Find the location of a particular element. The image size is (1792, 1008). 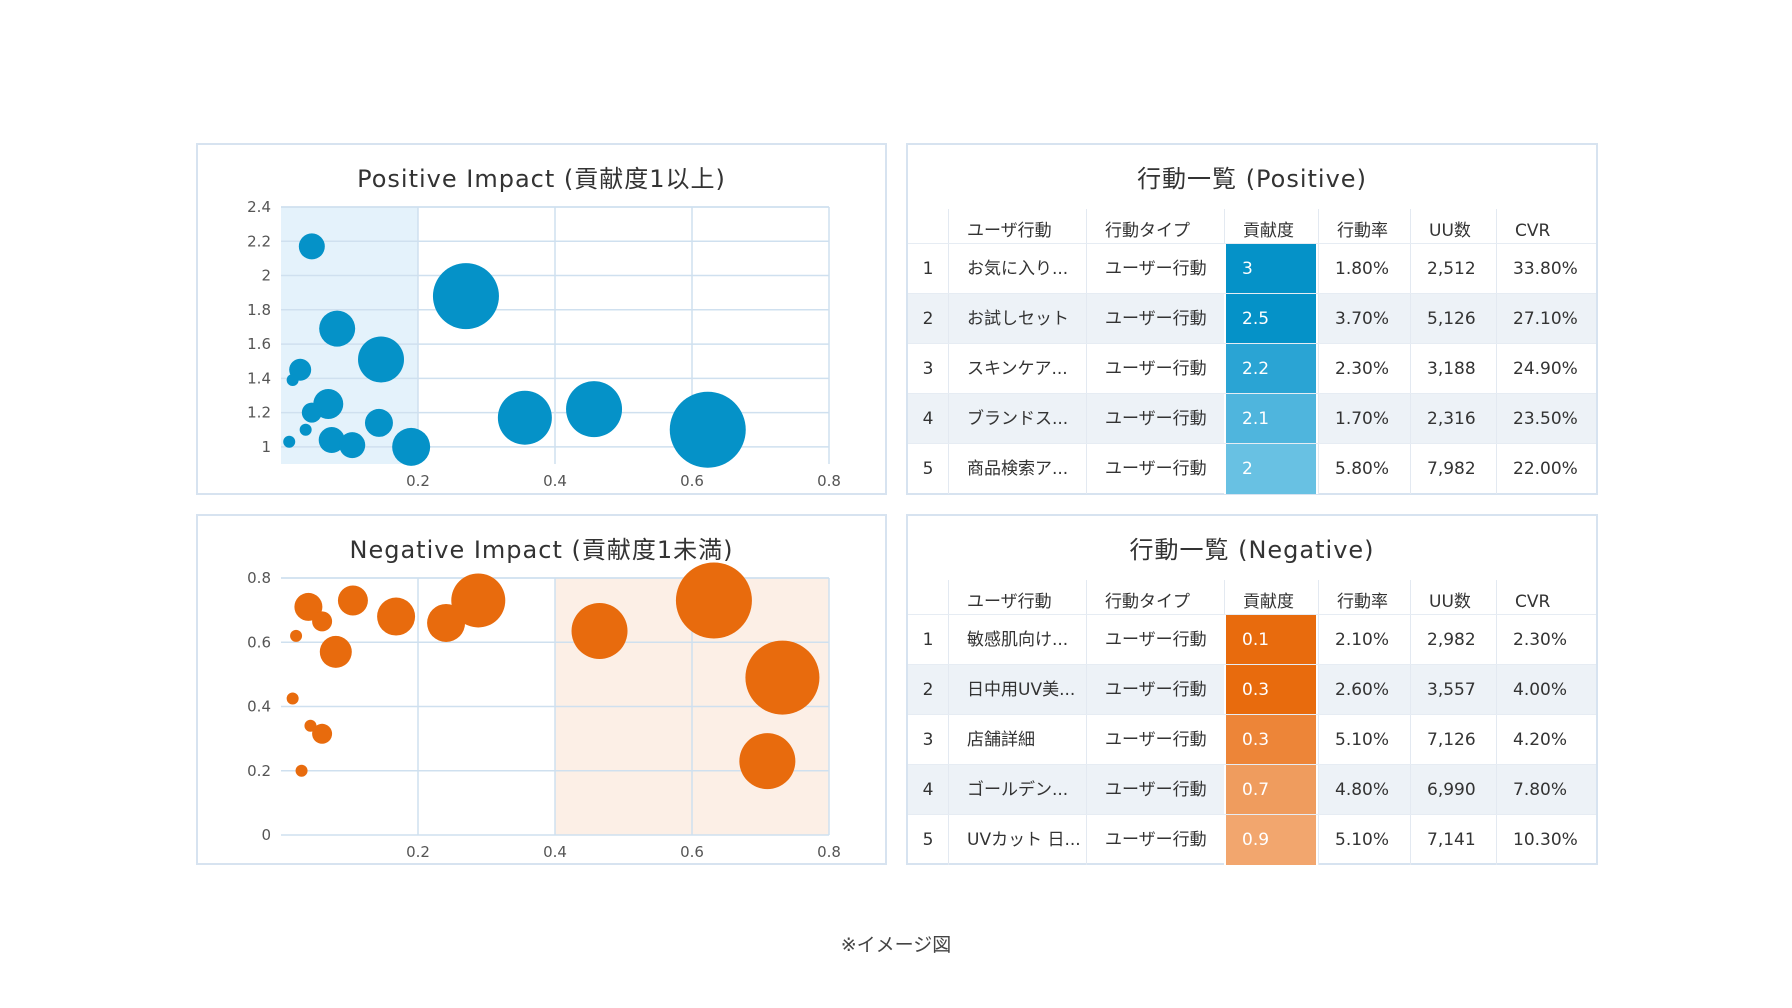

negative-table-title: 行動一覧 (Negative) is located at coordinates (1252, 550).